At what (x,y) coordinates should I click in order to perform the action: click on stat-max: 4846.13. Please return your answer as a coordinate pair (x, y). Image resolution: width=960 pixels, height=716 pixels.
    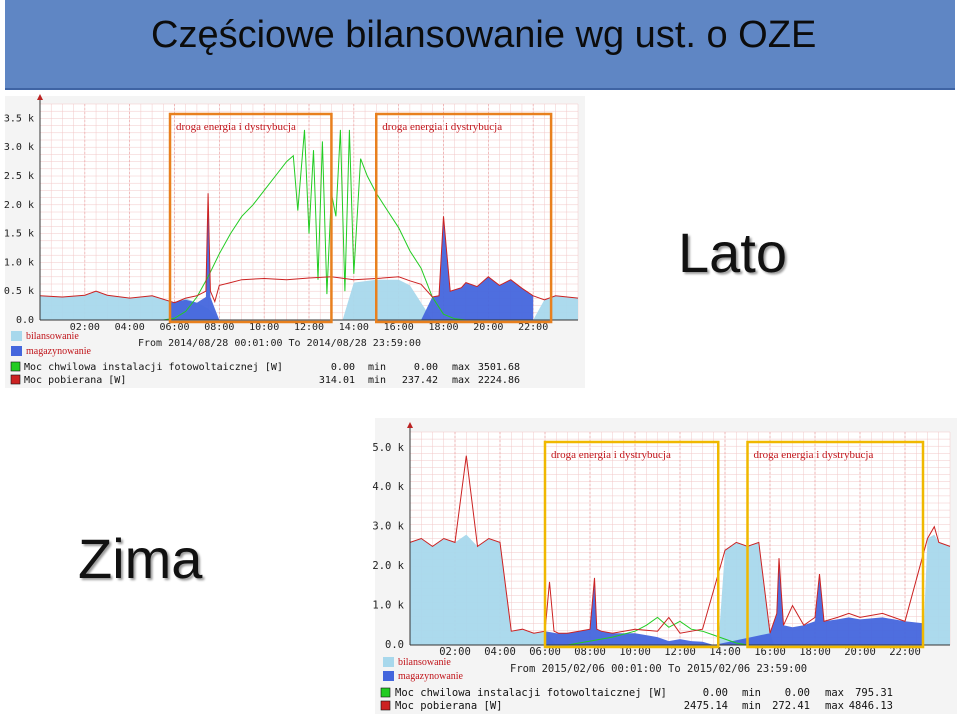
    Looking at the image, I should click on (871, 706).